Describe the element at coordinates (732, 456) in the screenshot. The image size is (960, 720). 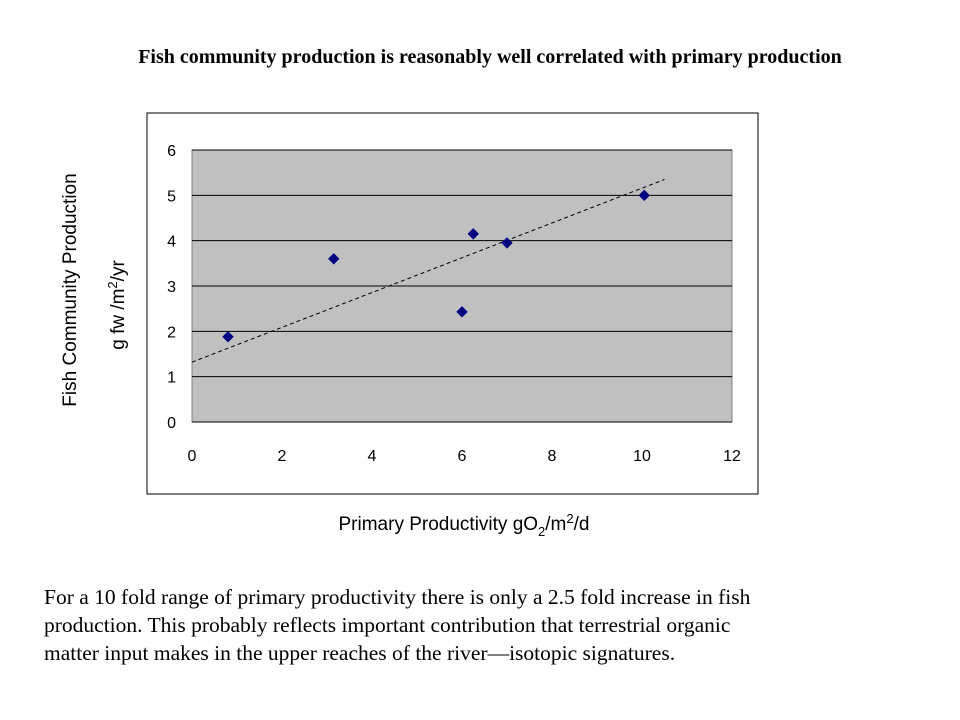
I see `x-tick-label: 12` at that location.